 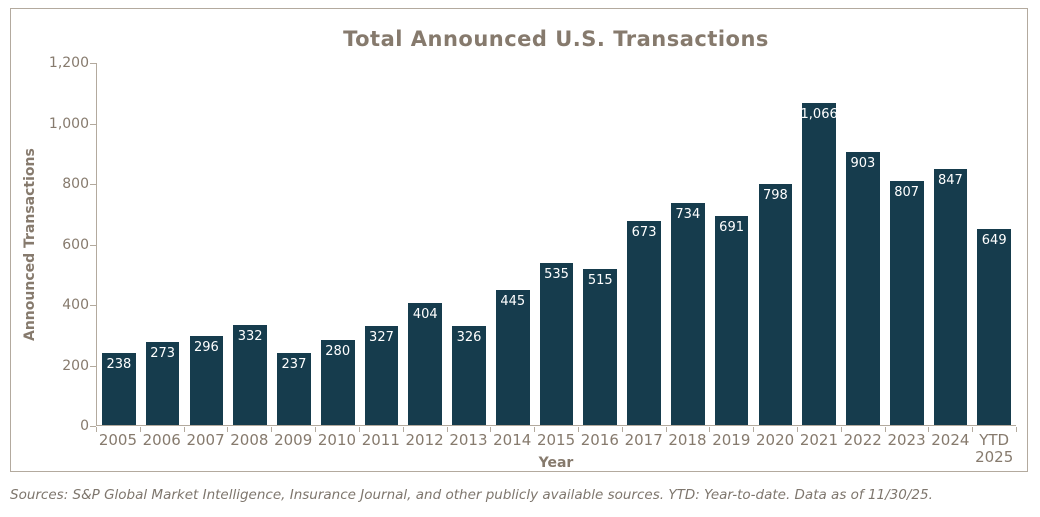 What do you see at coordinates (512, 440) in the screenshot?
I see `x-tick-label: 2014` at bounding box center [512, 440].